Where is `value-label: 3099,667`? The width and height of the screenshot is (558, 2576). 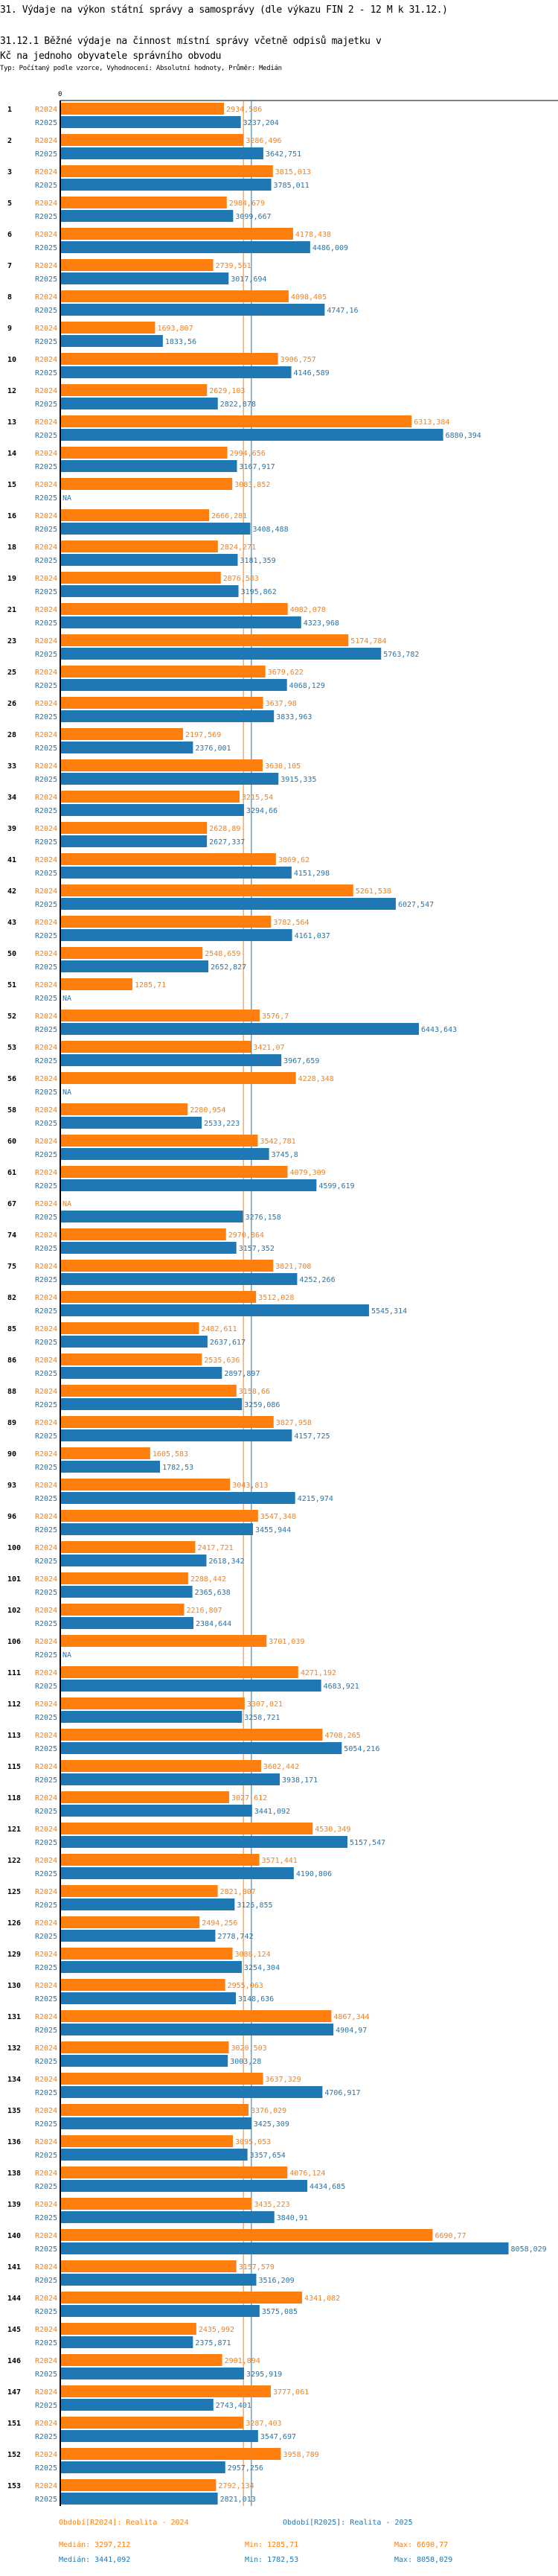 value-label: 3099,667 is located at coordinates (253, 217).